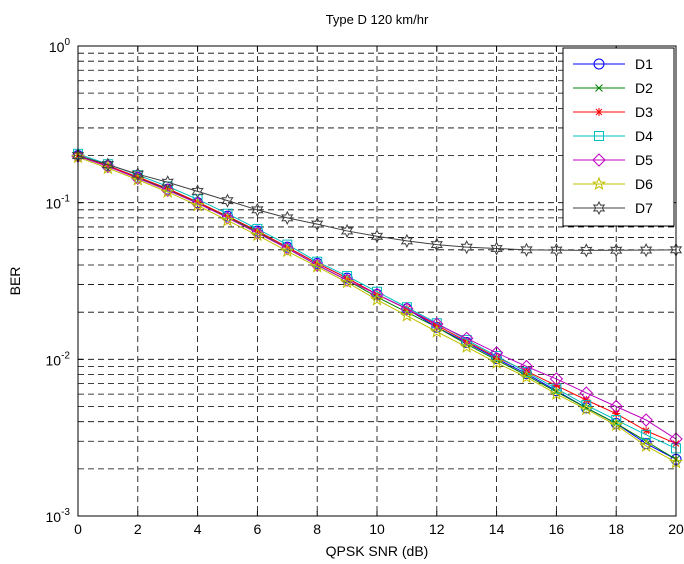  I want to click on y-axis-label: BER, so click(15, 281).